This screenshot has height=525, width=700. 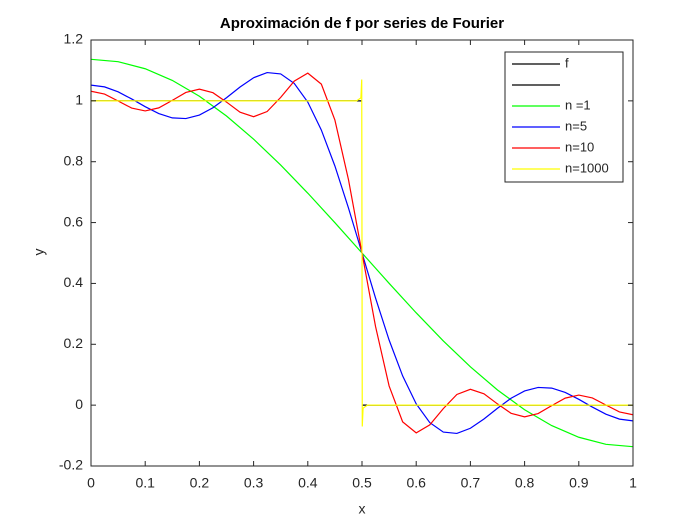 What do you see at coordinates (471, 483) in the screenshot?
I see `x-tick-label: 0.7` at bounding box center [471, 483].